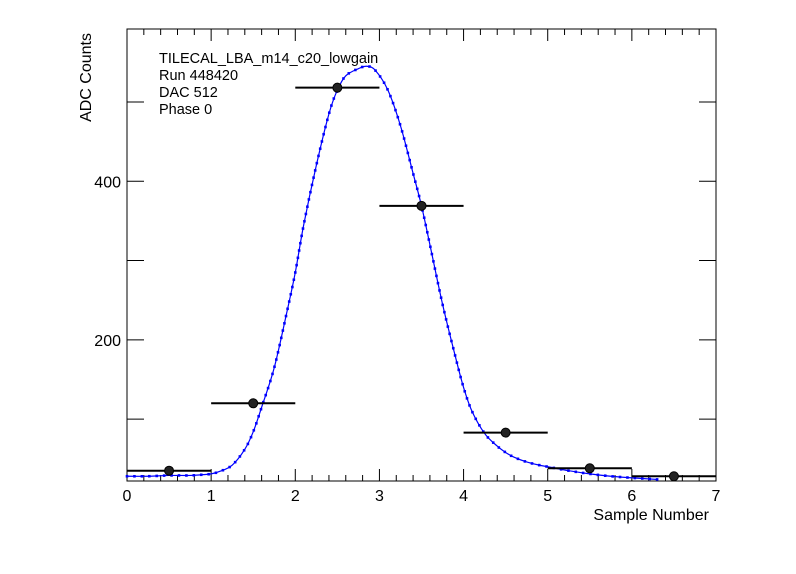 Image resolution: width=796 pixels, height=574 pixels. Describe the element at coordinates (86, 77) in the screenshot. I see `y-axis-label: ADC Counts` at that location.